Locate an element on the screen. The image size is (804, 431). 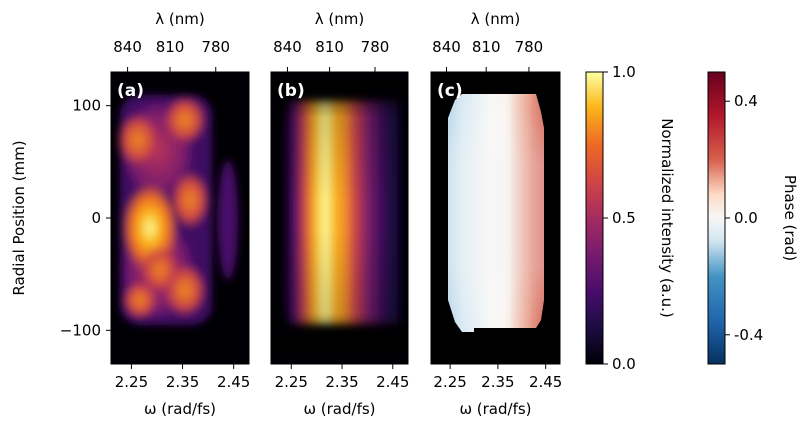
intensity-colorbar-ticks: 0.0 0.5 1.0 is located at coordinates (619, 218).